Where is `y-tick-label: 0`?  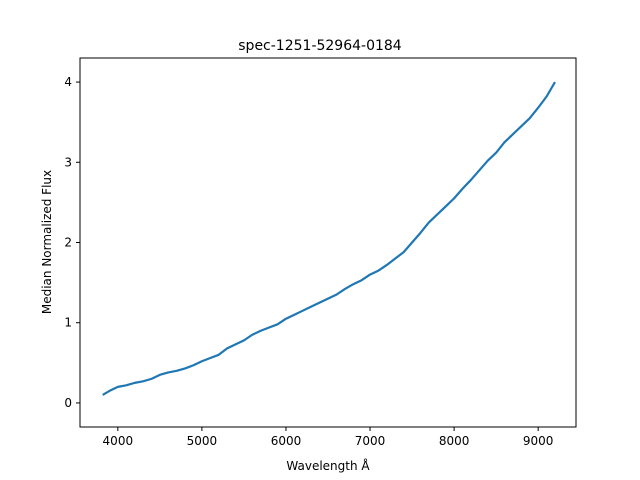
y-tick-label: 0 is located at coordinates (68, 403).